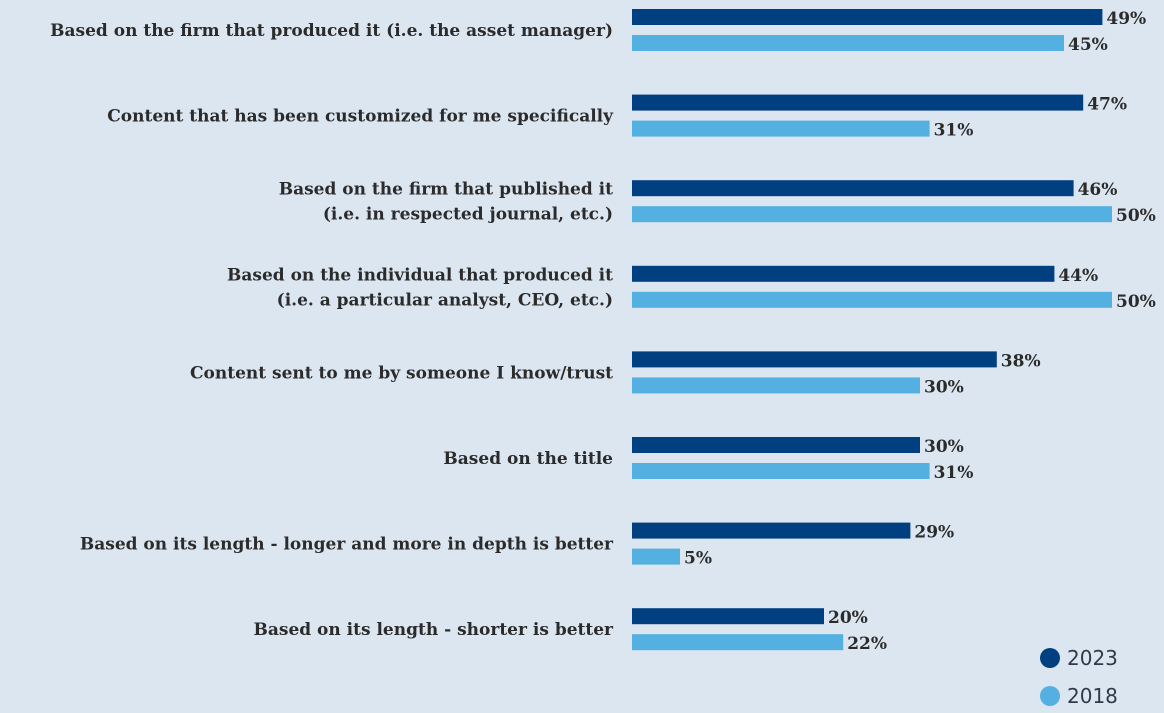 Image resolution: width=1164 pixels, height=713 pixels. What do you see at coordinates (848, 618) in the screenshot?
I see `value-label-2023-7: 20%` at bounding box center [848, 618].